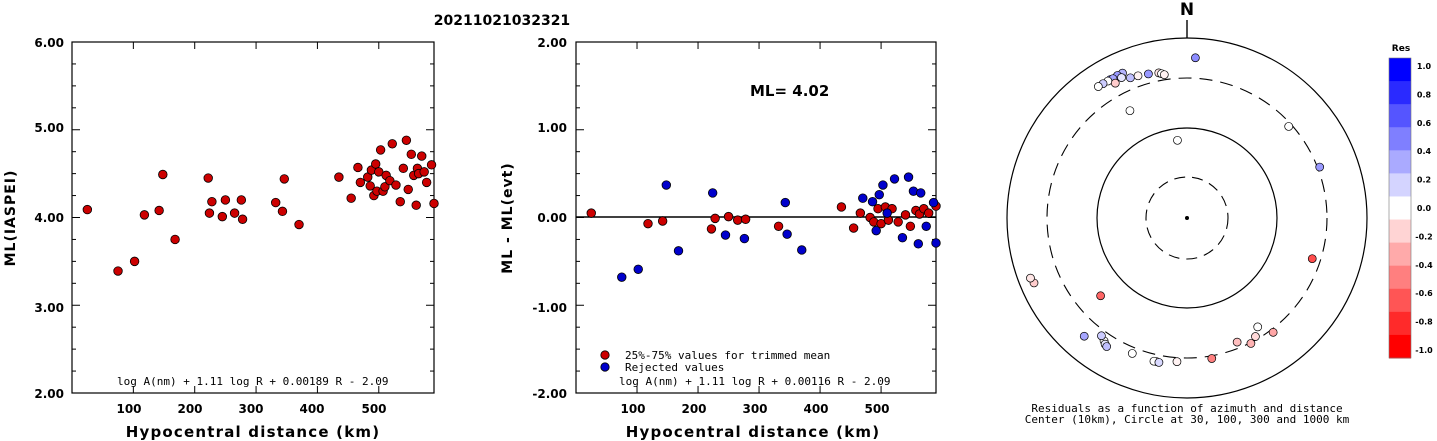 Image resolution: width=1437 pixels, height=441 pixels. What do you see at coordinates (1424, 350) in the screenshot?
I see `colorbar-tick-label: -1.0` at bounding box center [1424, 350].